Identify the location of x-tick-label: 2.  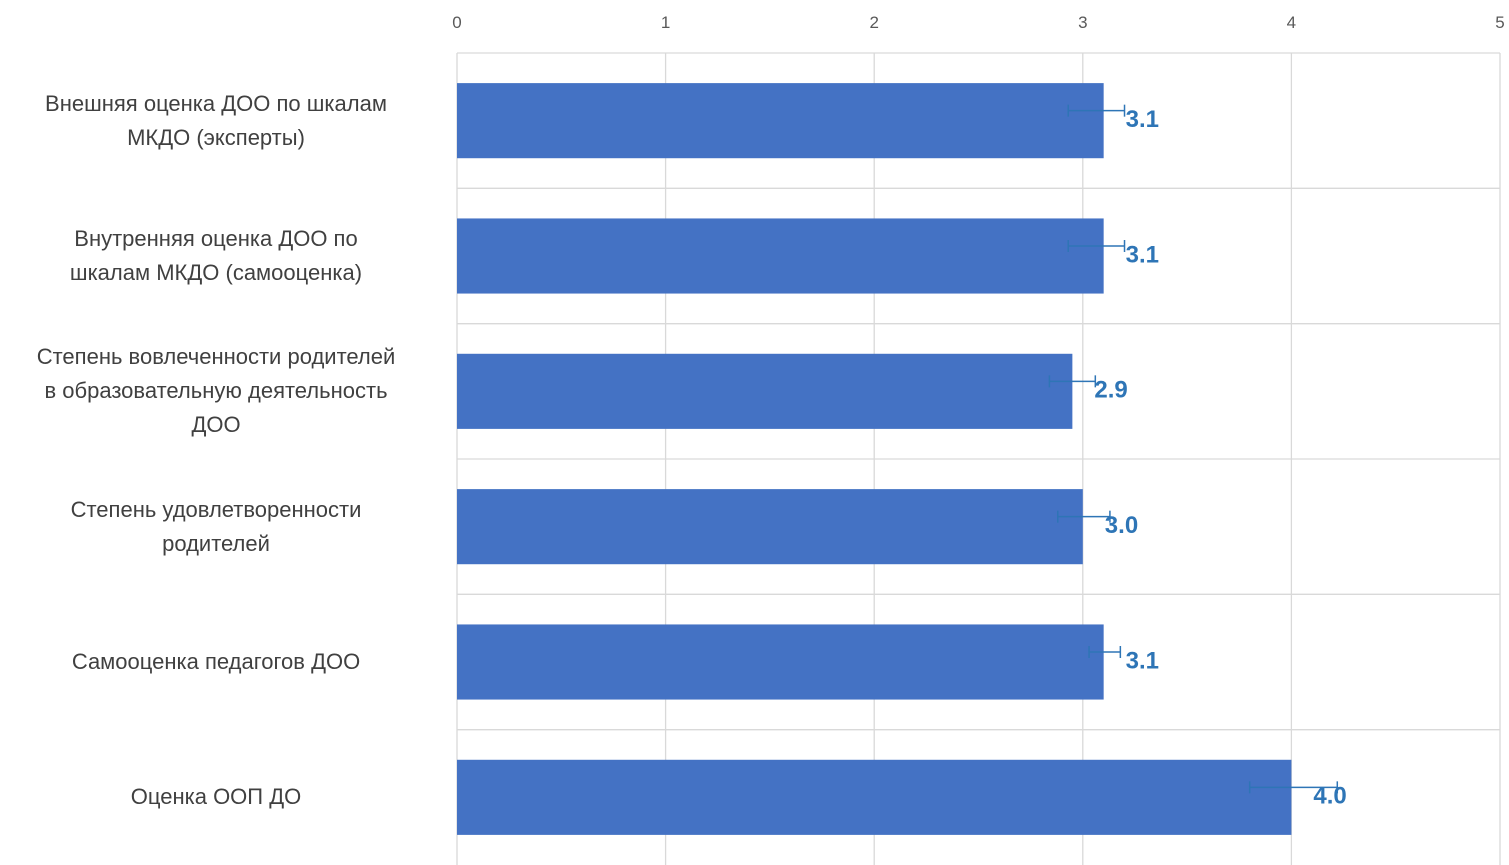
(873, 22).